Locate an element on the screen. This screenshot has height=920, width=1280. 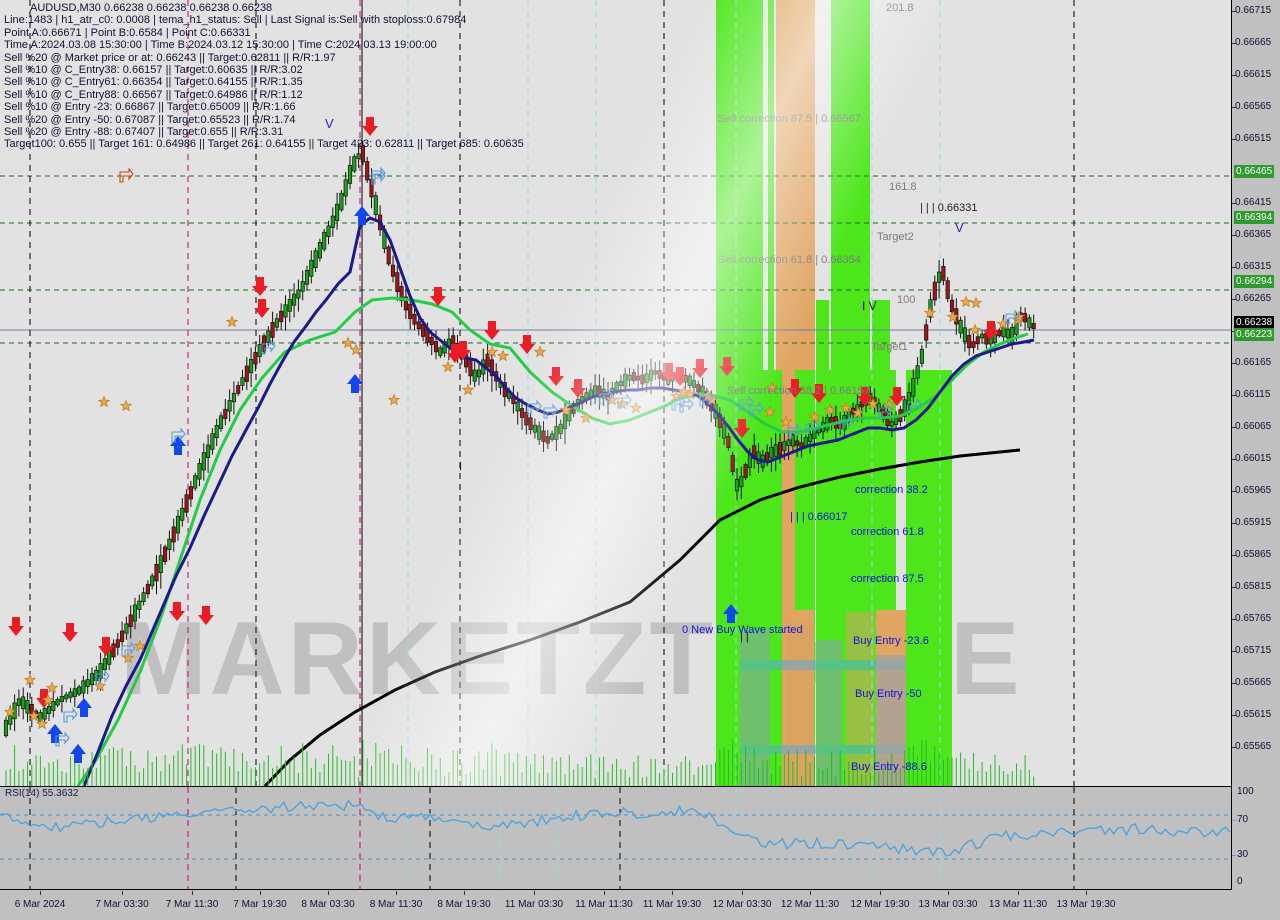
chart-annotation-label: correction 38.2 is located at coordinates (891, 490).